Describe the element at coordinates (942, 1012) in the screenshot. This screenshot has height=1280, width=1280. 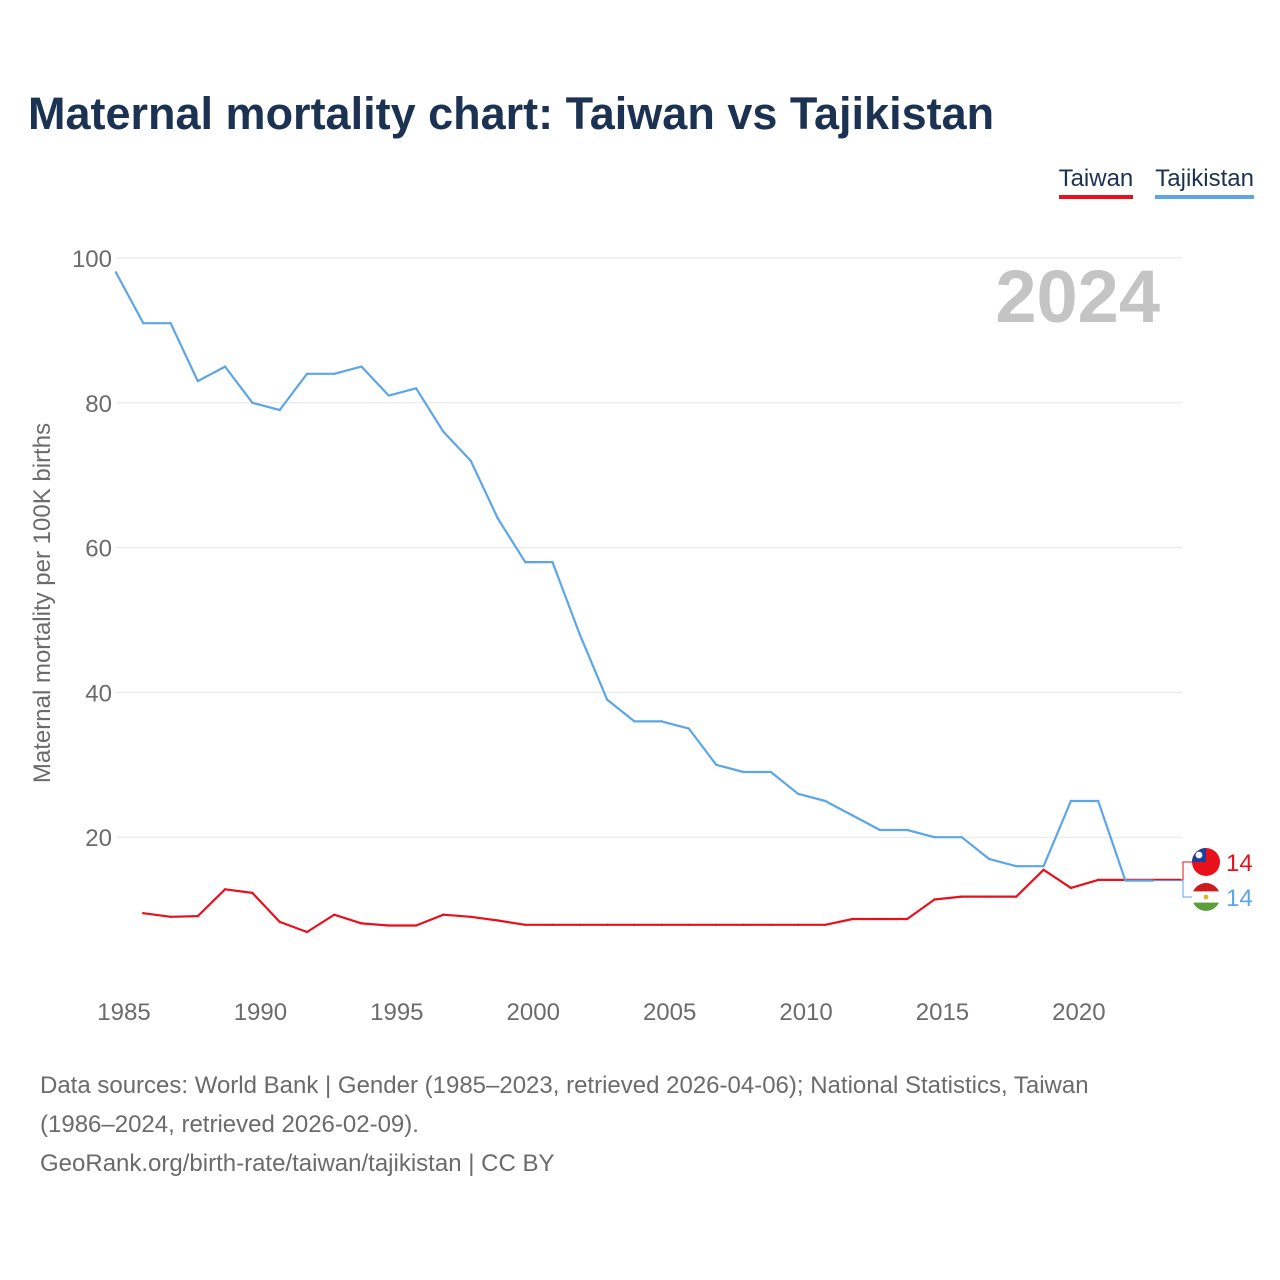
I see `x-tick-label: 2015` at that location.